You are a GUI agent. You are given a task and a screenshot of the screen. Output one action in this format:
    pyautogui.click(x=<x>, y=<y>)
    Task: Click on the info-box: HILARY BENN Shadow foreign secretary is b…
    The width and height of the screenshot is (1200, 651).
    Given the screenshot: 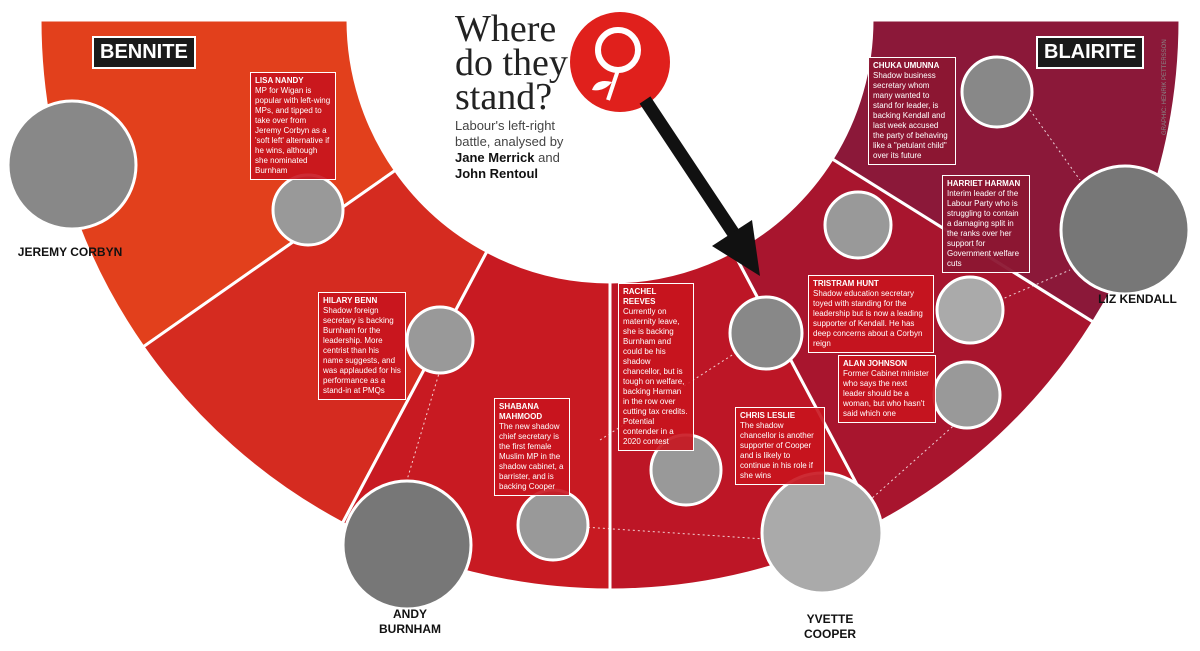 What is the action you would take?
    pyautogui.click(x=362, y=346)
    